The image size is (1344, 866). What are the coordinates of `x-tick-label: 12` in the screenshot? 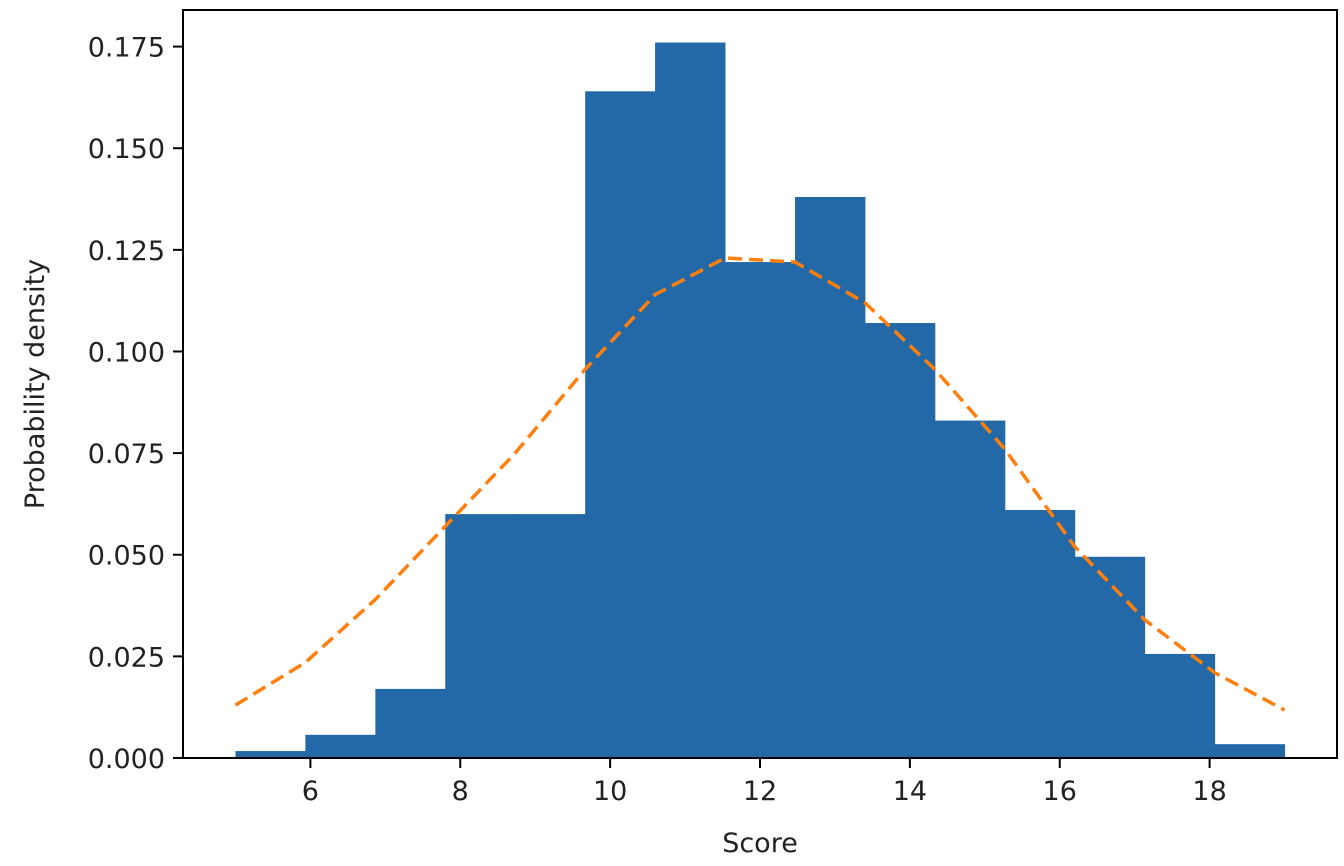 It's located at (760, 791).